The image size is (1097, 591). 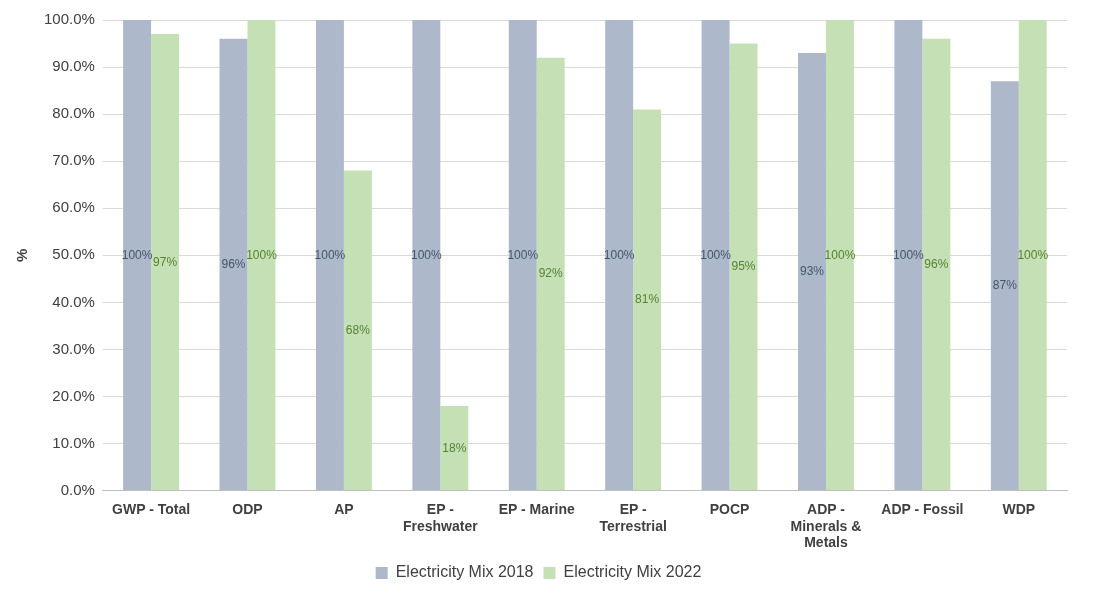 I want to click on y-tick-label: 90.0%, so click(x=73, y=66).